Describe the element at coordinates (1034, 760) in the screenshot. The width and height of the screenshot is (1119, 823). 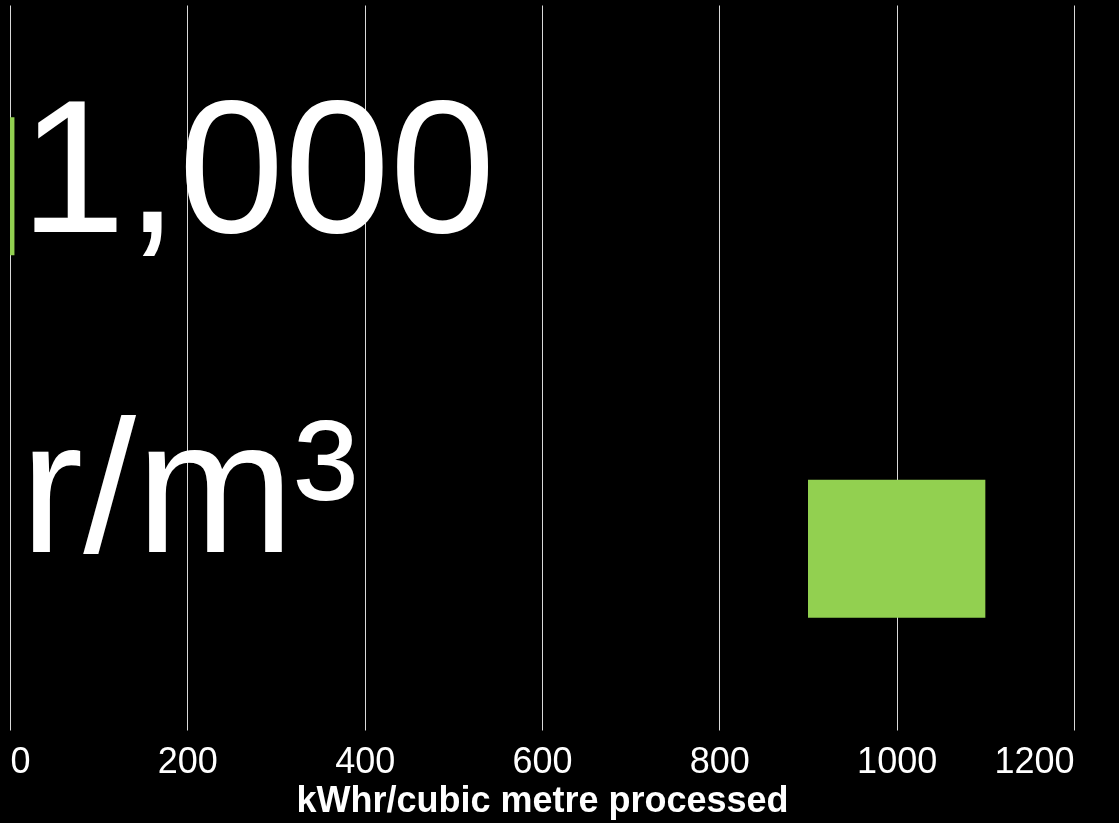
I see `x-tick-label: 1200` at that location.